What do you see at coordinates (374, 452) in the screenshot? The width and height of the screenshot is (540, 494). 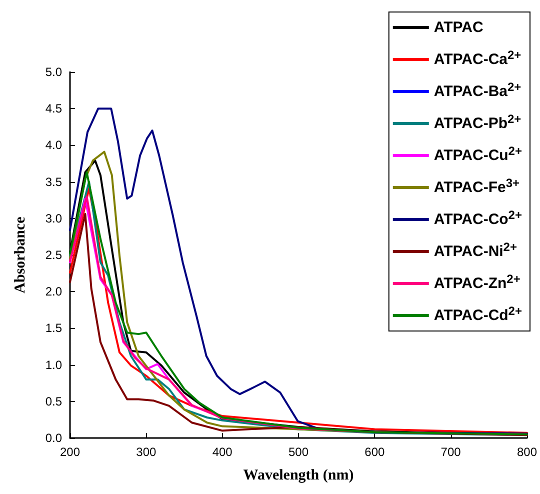 I see `x-tick-label: 600` at bounding box center [374, 452].